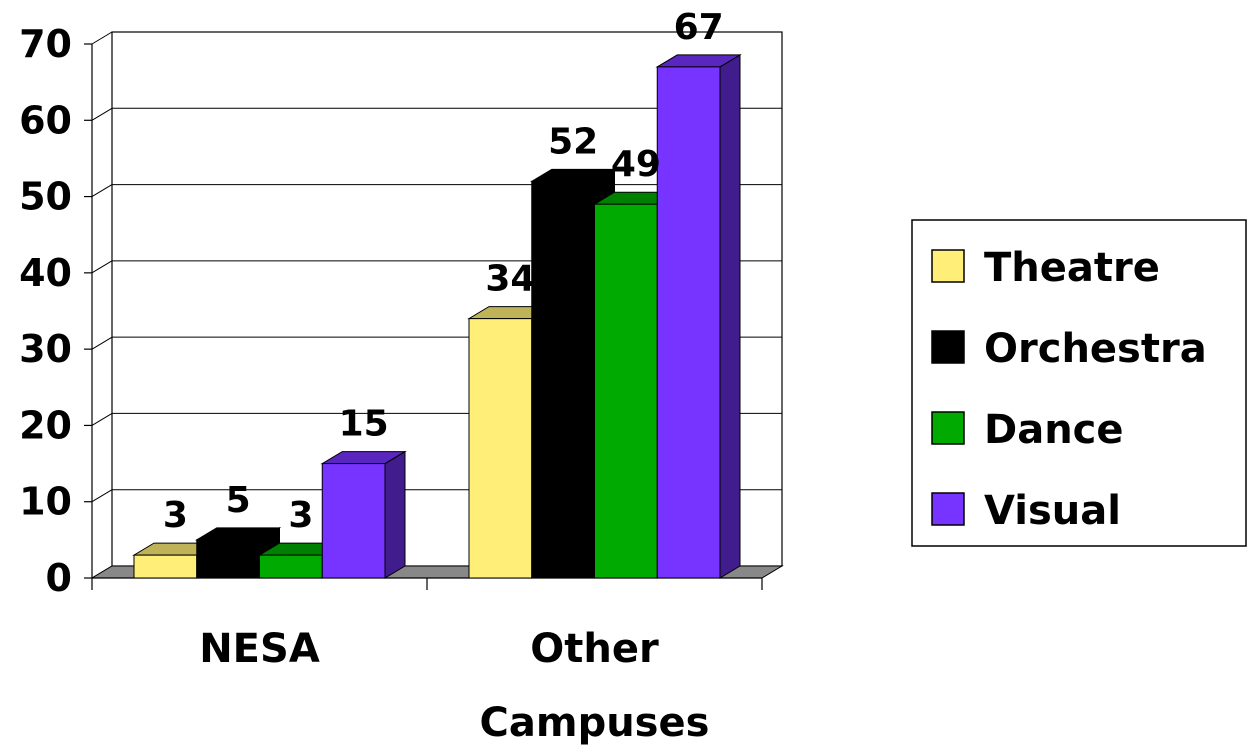 The height and width of the screenshot is (749, 1248). Describe the element at coordinates (300, 515) in the screenshot. I see `data-label-dance-0: 3` at that location.